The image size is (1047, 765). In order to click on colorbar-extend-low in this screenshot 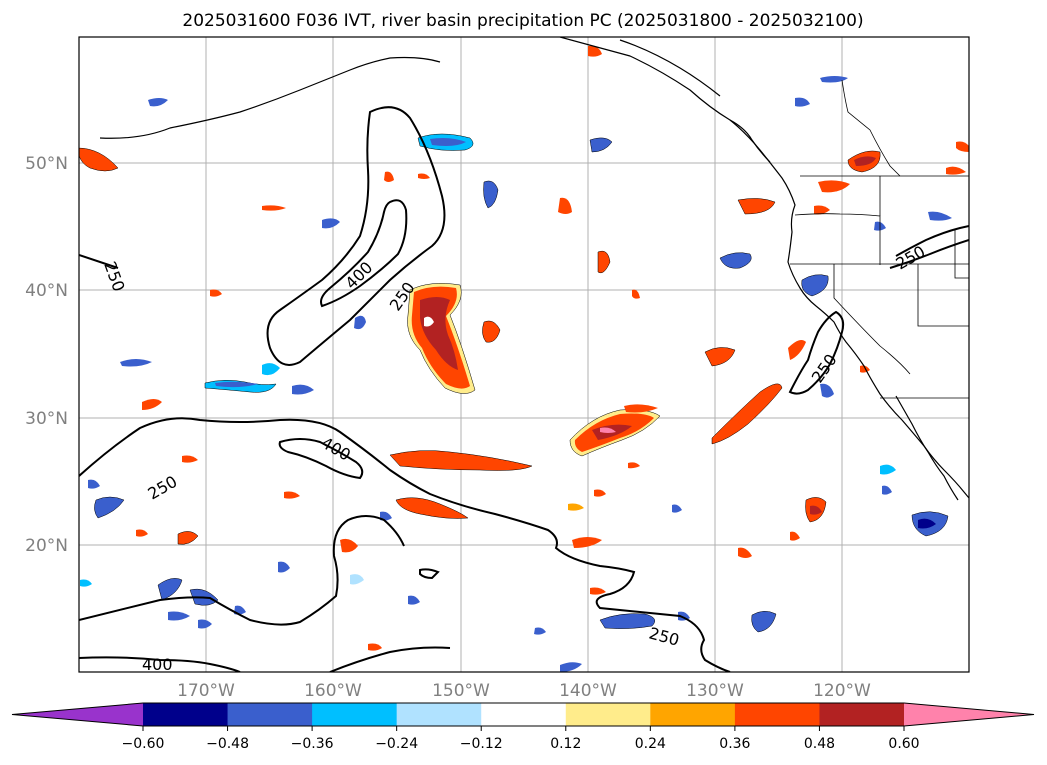, I will do `click(77, 714)`.